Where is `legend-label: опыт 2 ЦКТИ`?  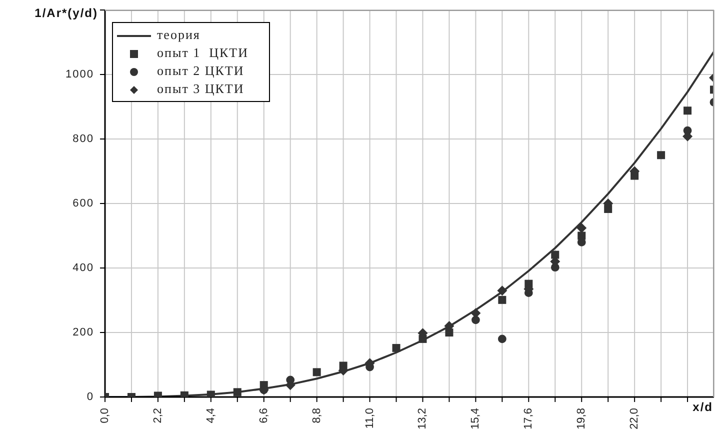
legend-label: опыт 2 ЦКТИ is located at coordinates (201, 71).